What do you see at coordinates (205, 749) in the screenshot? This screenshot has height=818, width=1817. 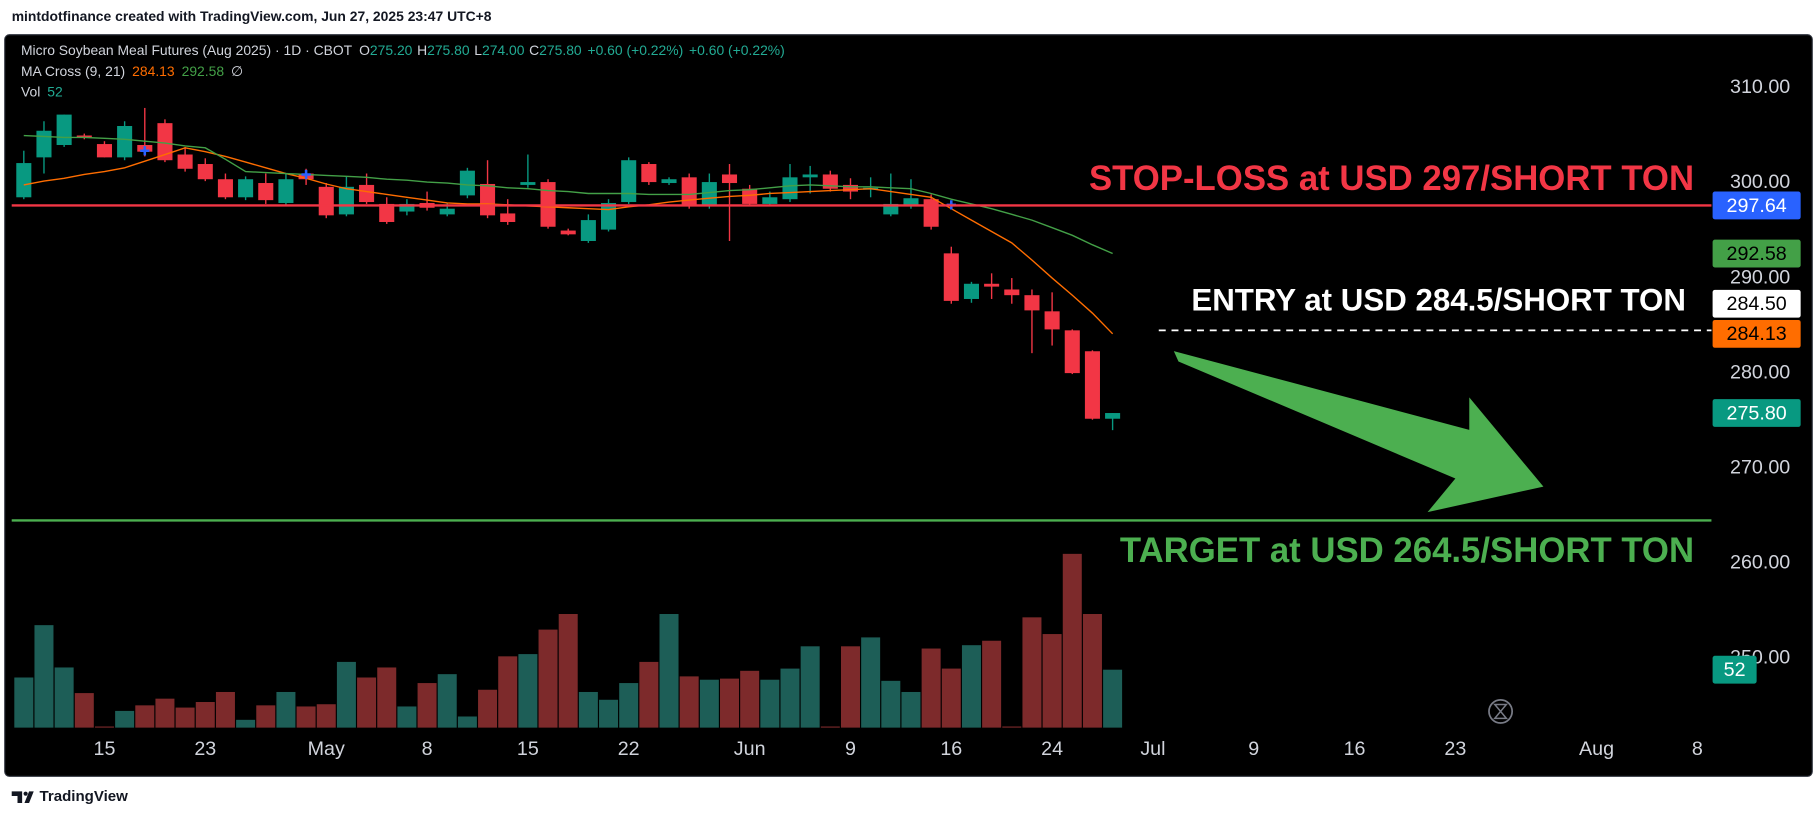 I see `x-tick-label: 23` at bounding box center [205, 749].